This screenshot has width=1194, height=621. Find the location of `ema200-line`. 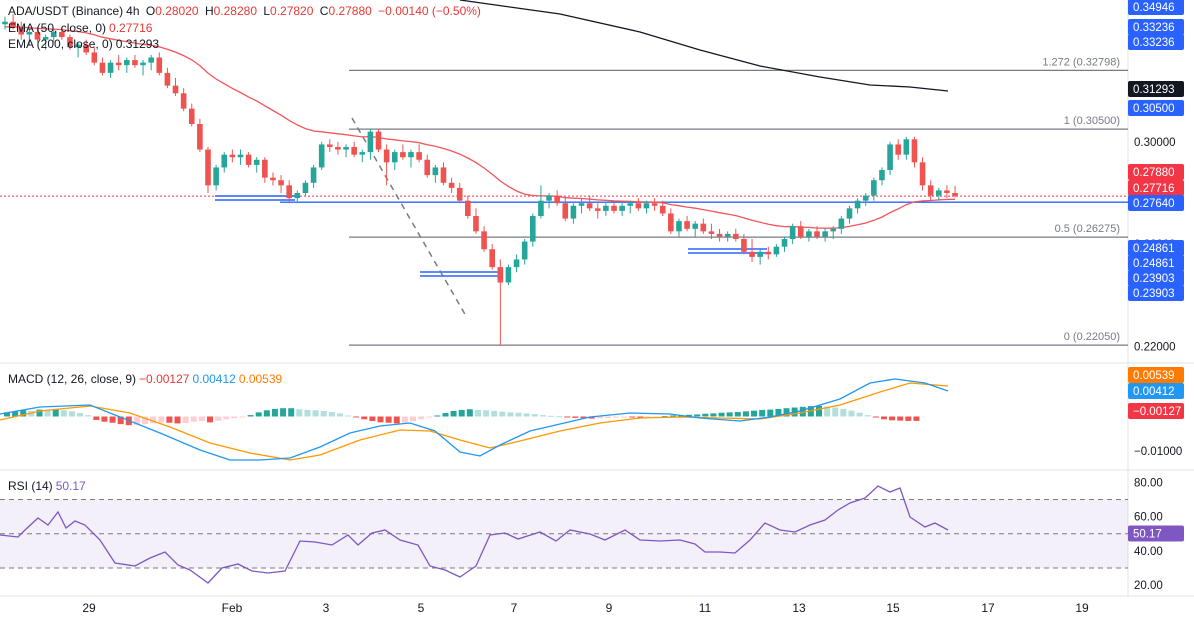

ema200-line is located at coordinates (704, 46).